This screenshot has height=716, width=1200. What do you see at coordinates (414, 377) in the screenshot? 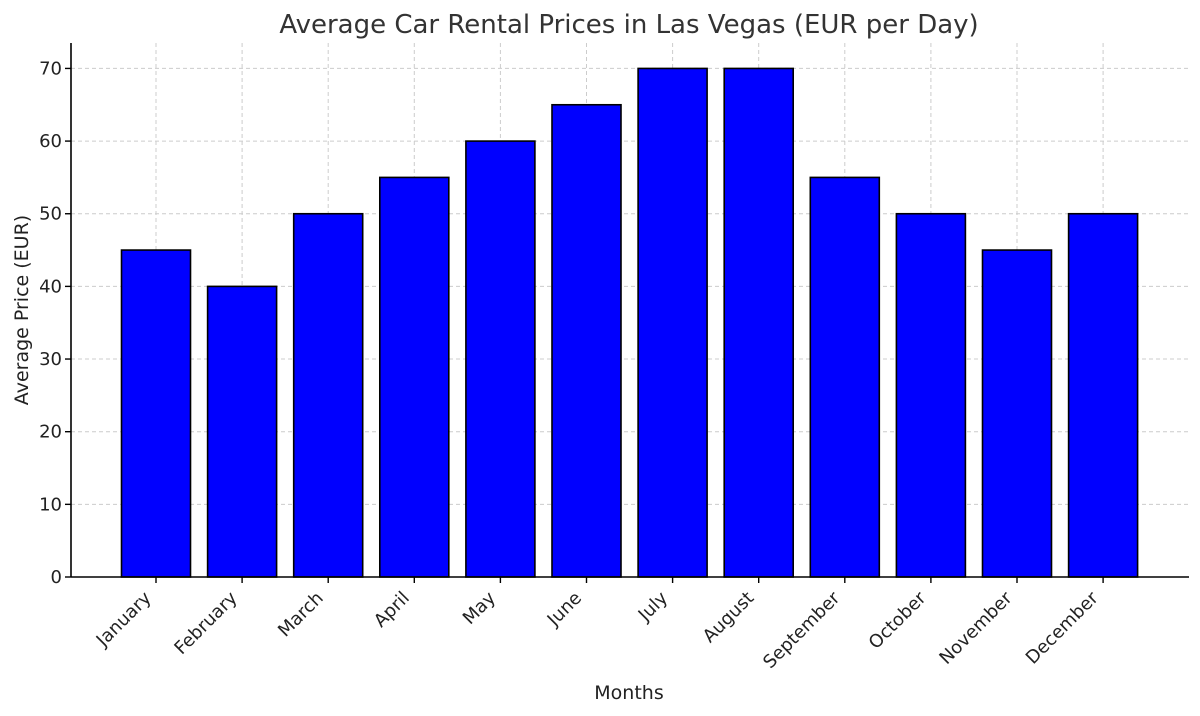
I see `bar-april` at bounding box center [414, 377].